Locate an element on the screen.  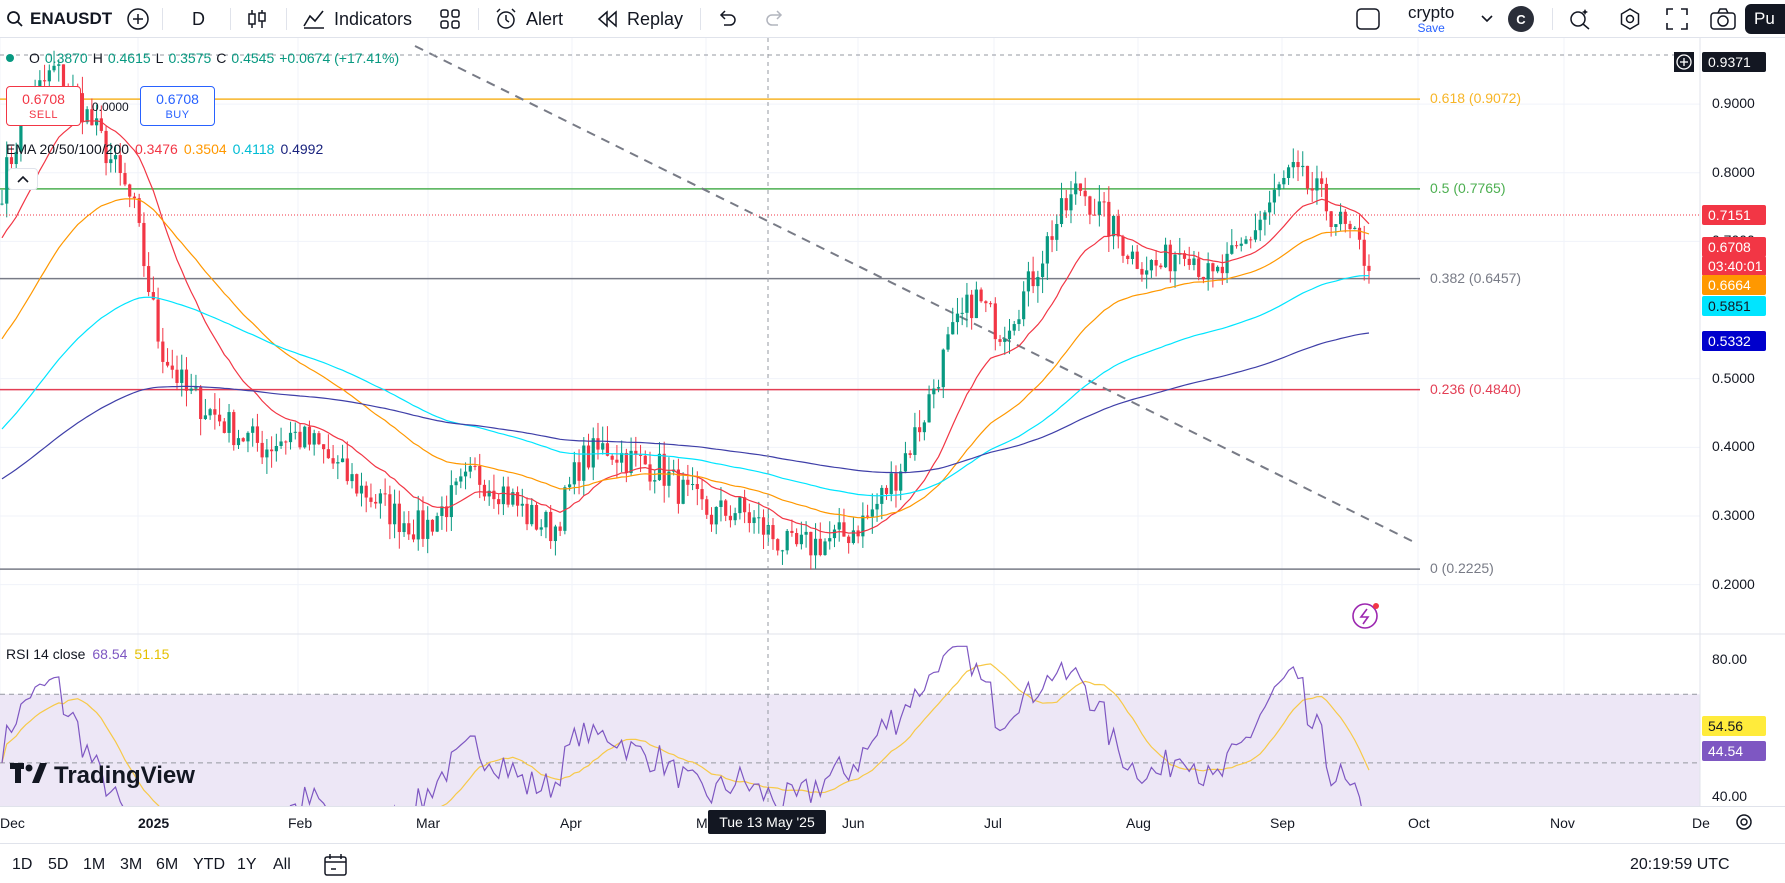
replay-button: Replay is located at coordinates (640, 19).